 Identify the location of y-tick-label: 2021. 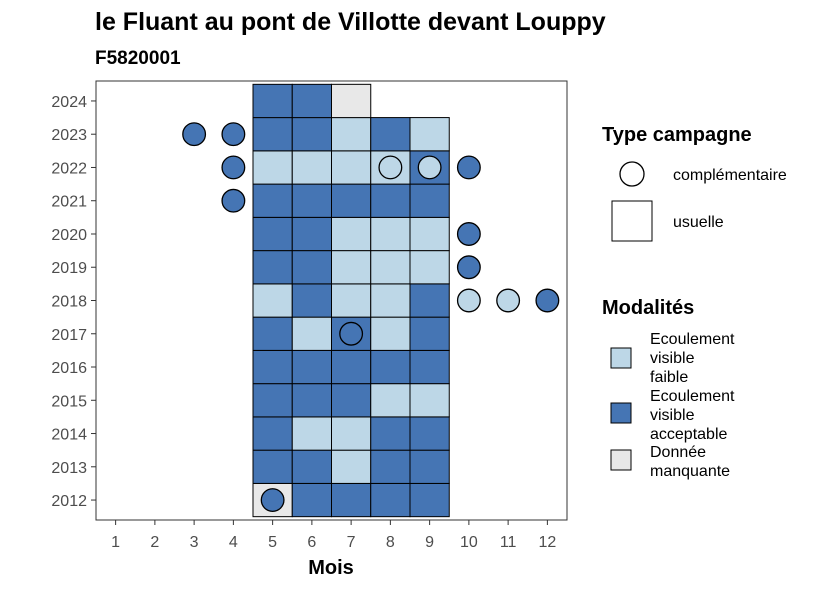
(69, 202).